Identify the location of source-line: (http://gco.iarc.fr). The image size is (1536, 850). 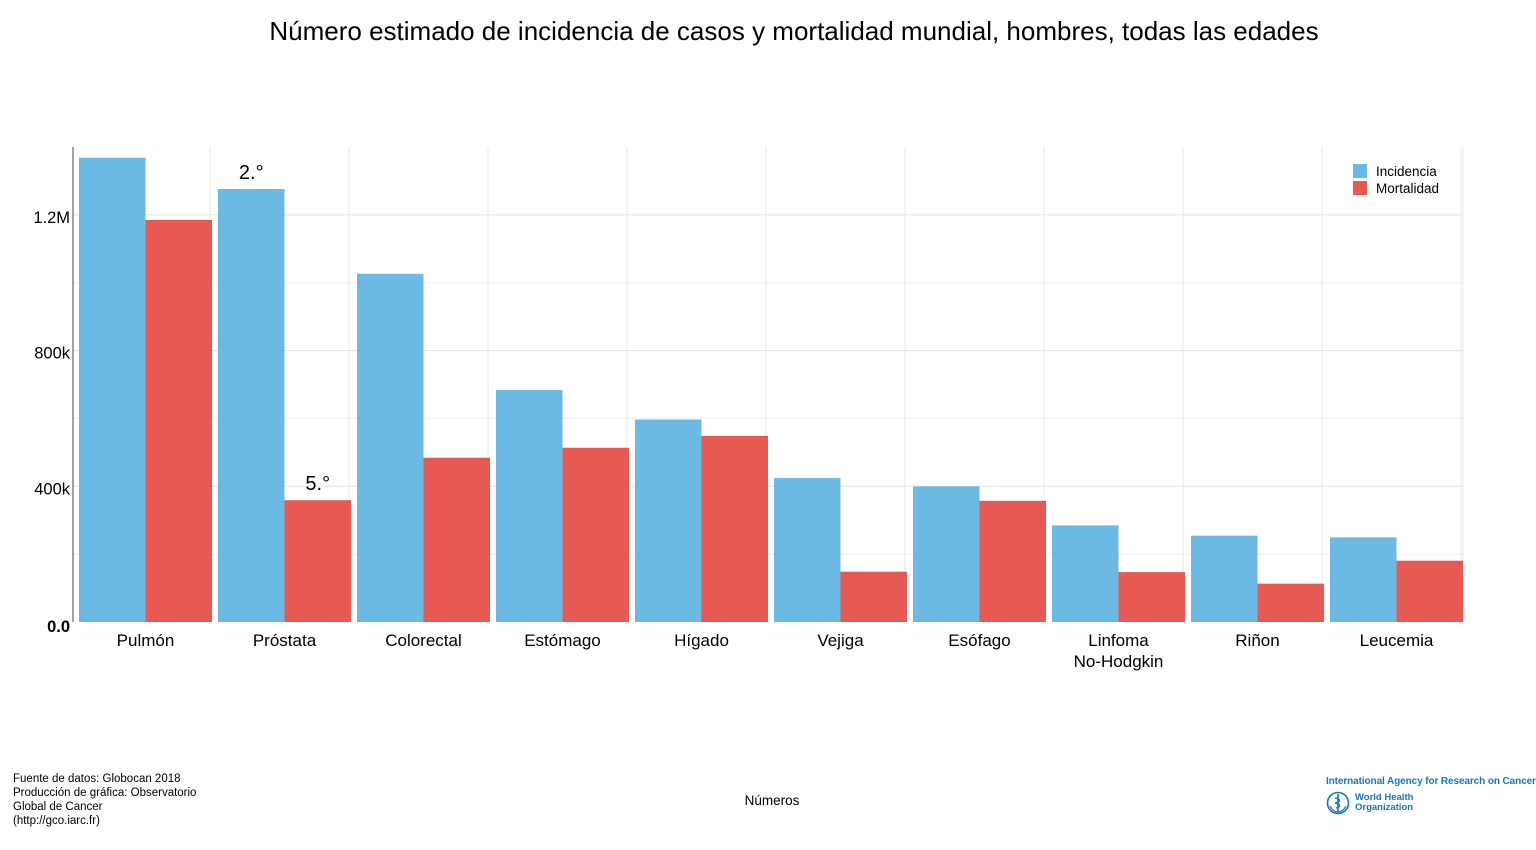
(56, 821).